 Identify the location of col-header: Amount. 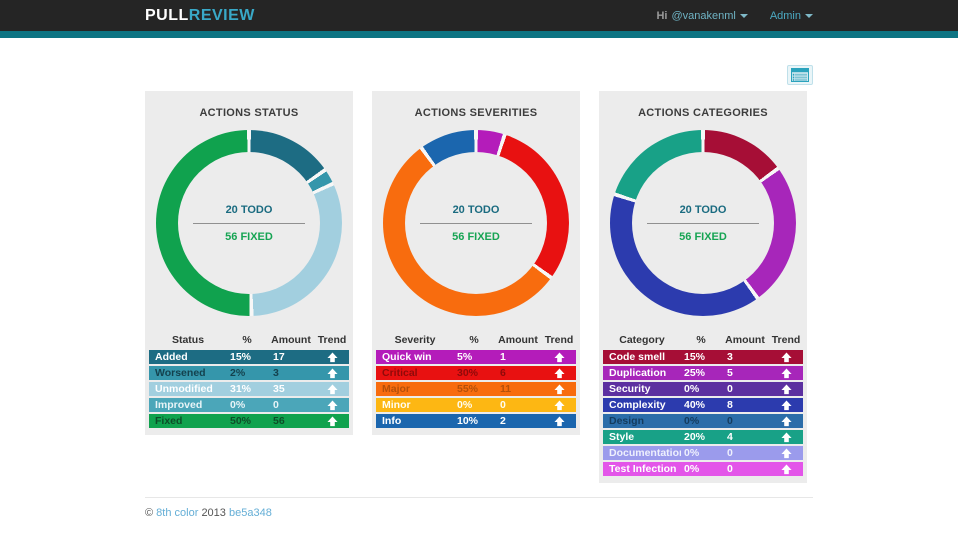
(745, 340).